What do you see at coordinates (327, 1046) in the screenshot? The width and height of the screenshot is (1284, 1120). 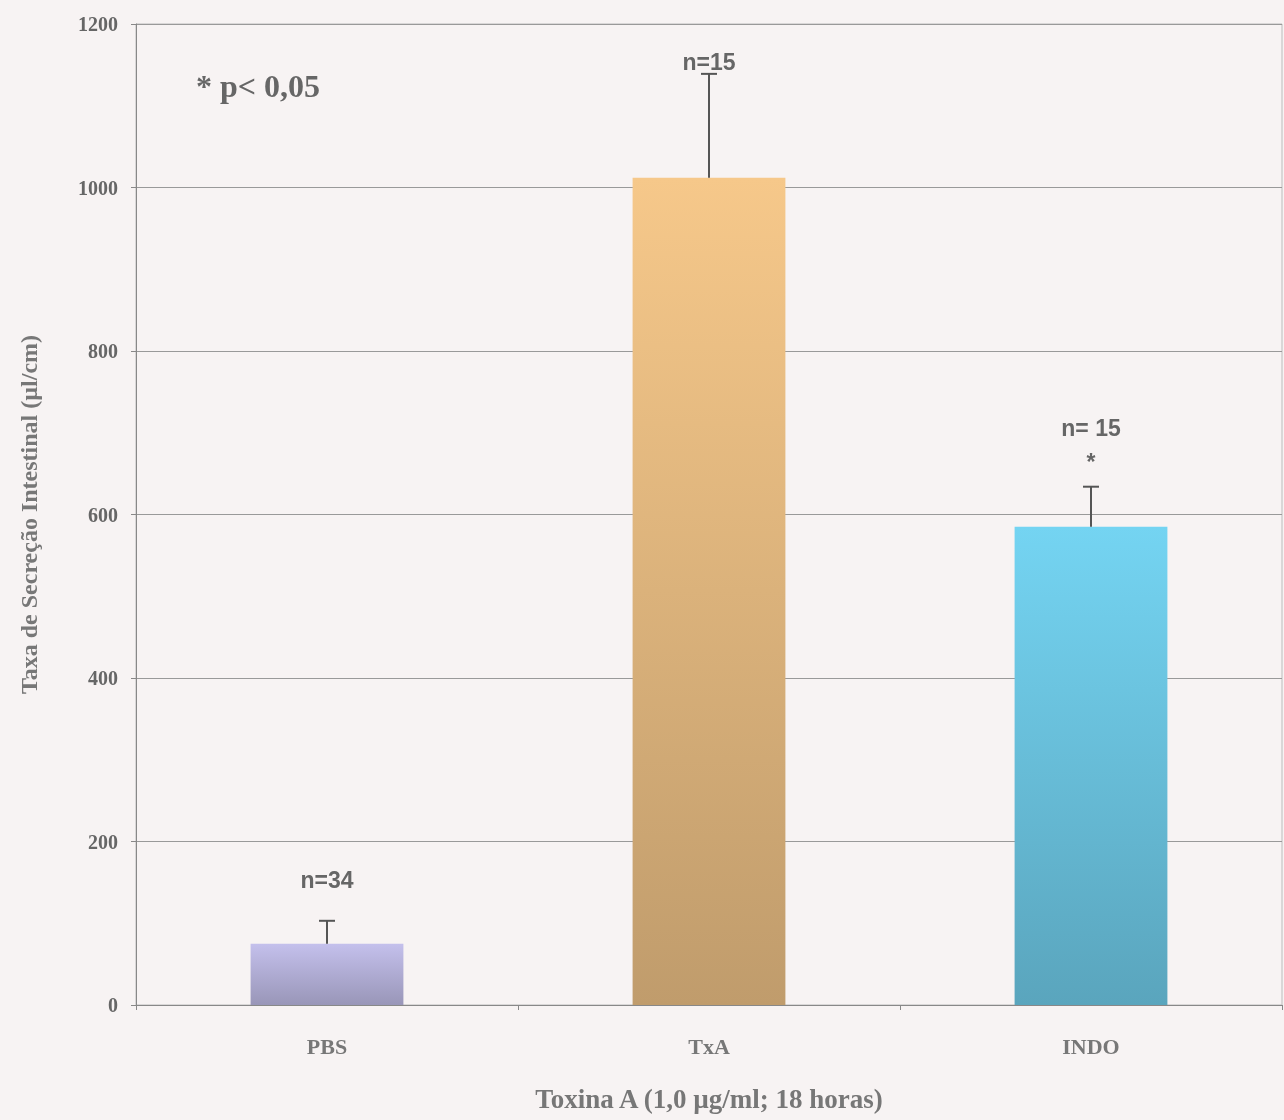 I see `x-tick-label: PBS` at bounding box center [327, 1046].